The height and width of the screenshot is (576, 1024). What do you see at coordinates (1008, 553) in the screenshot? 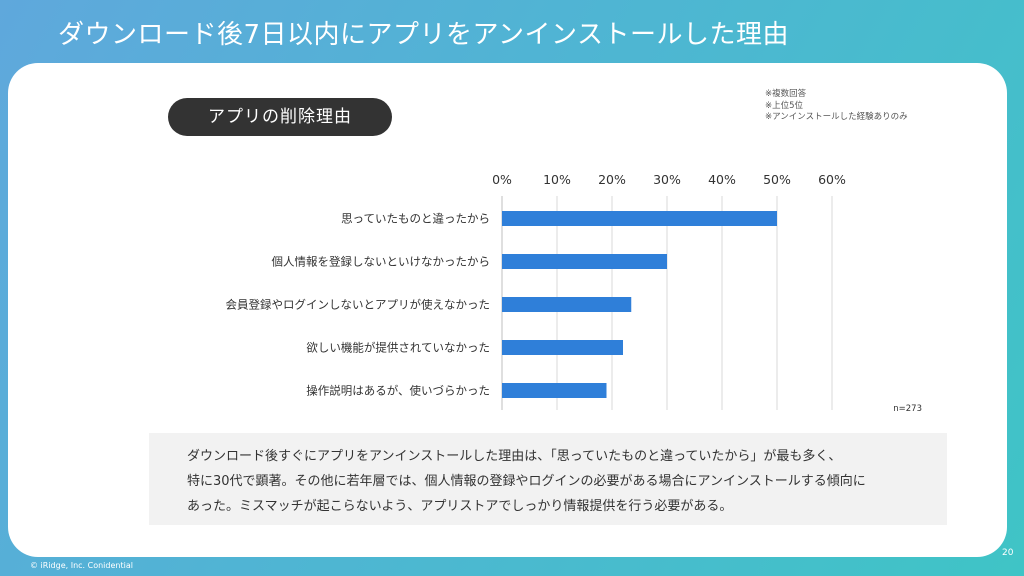
I see `page-number: 20` at bounding box center [1008, 553].